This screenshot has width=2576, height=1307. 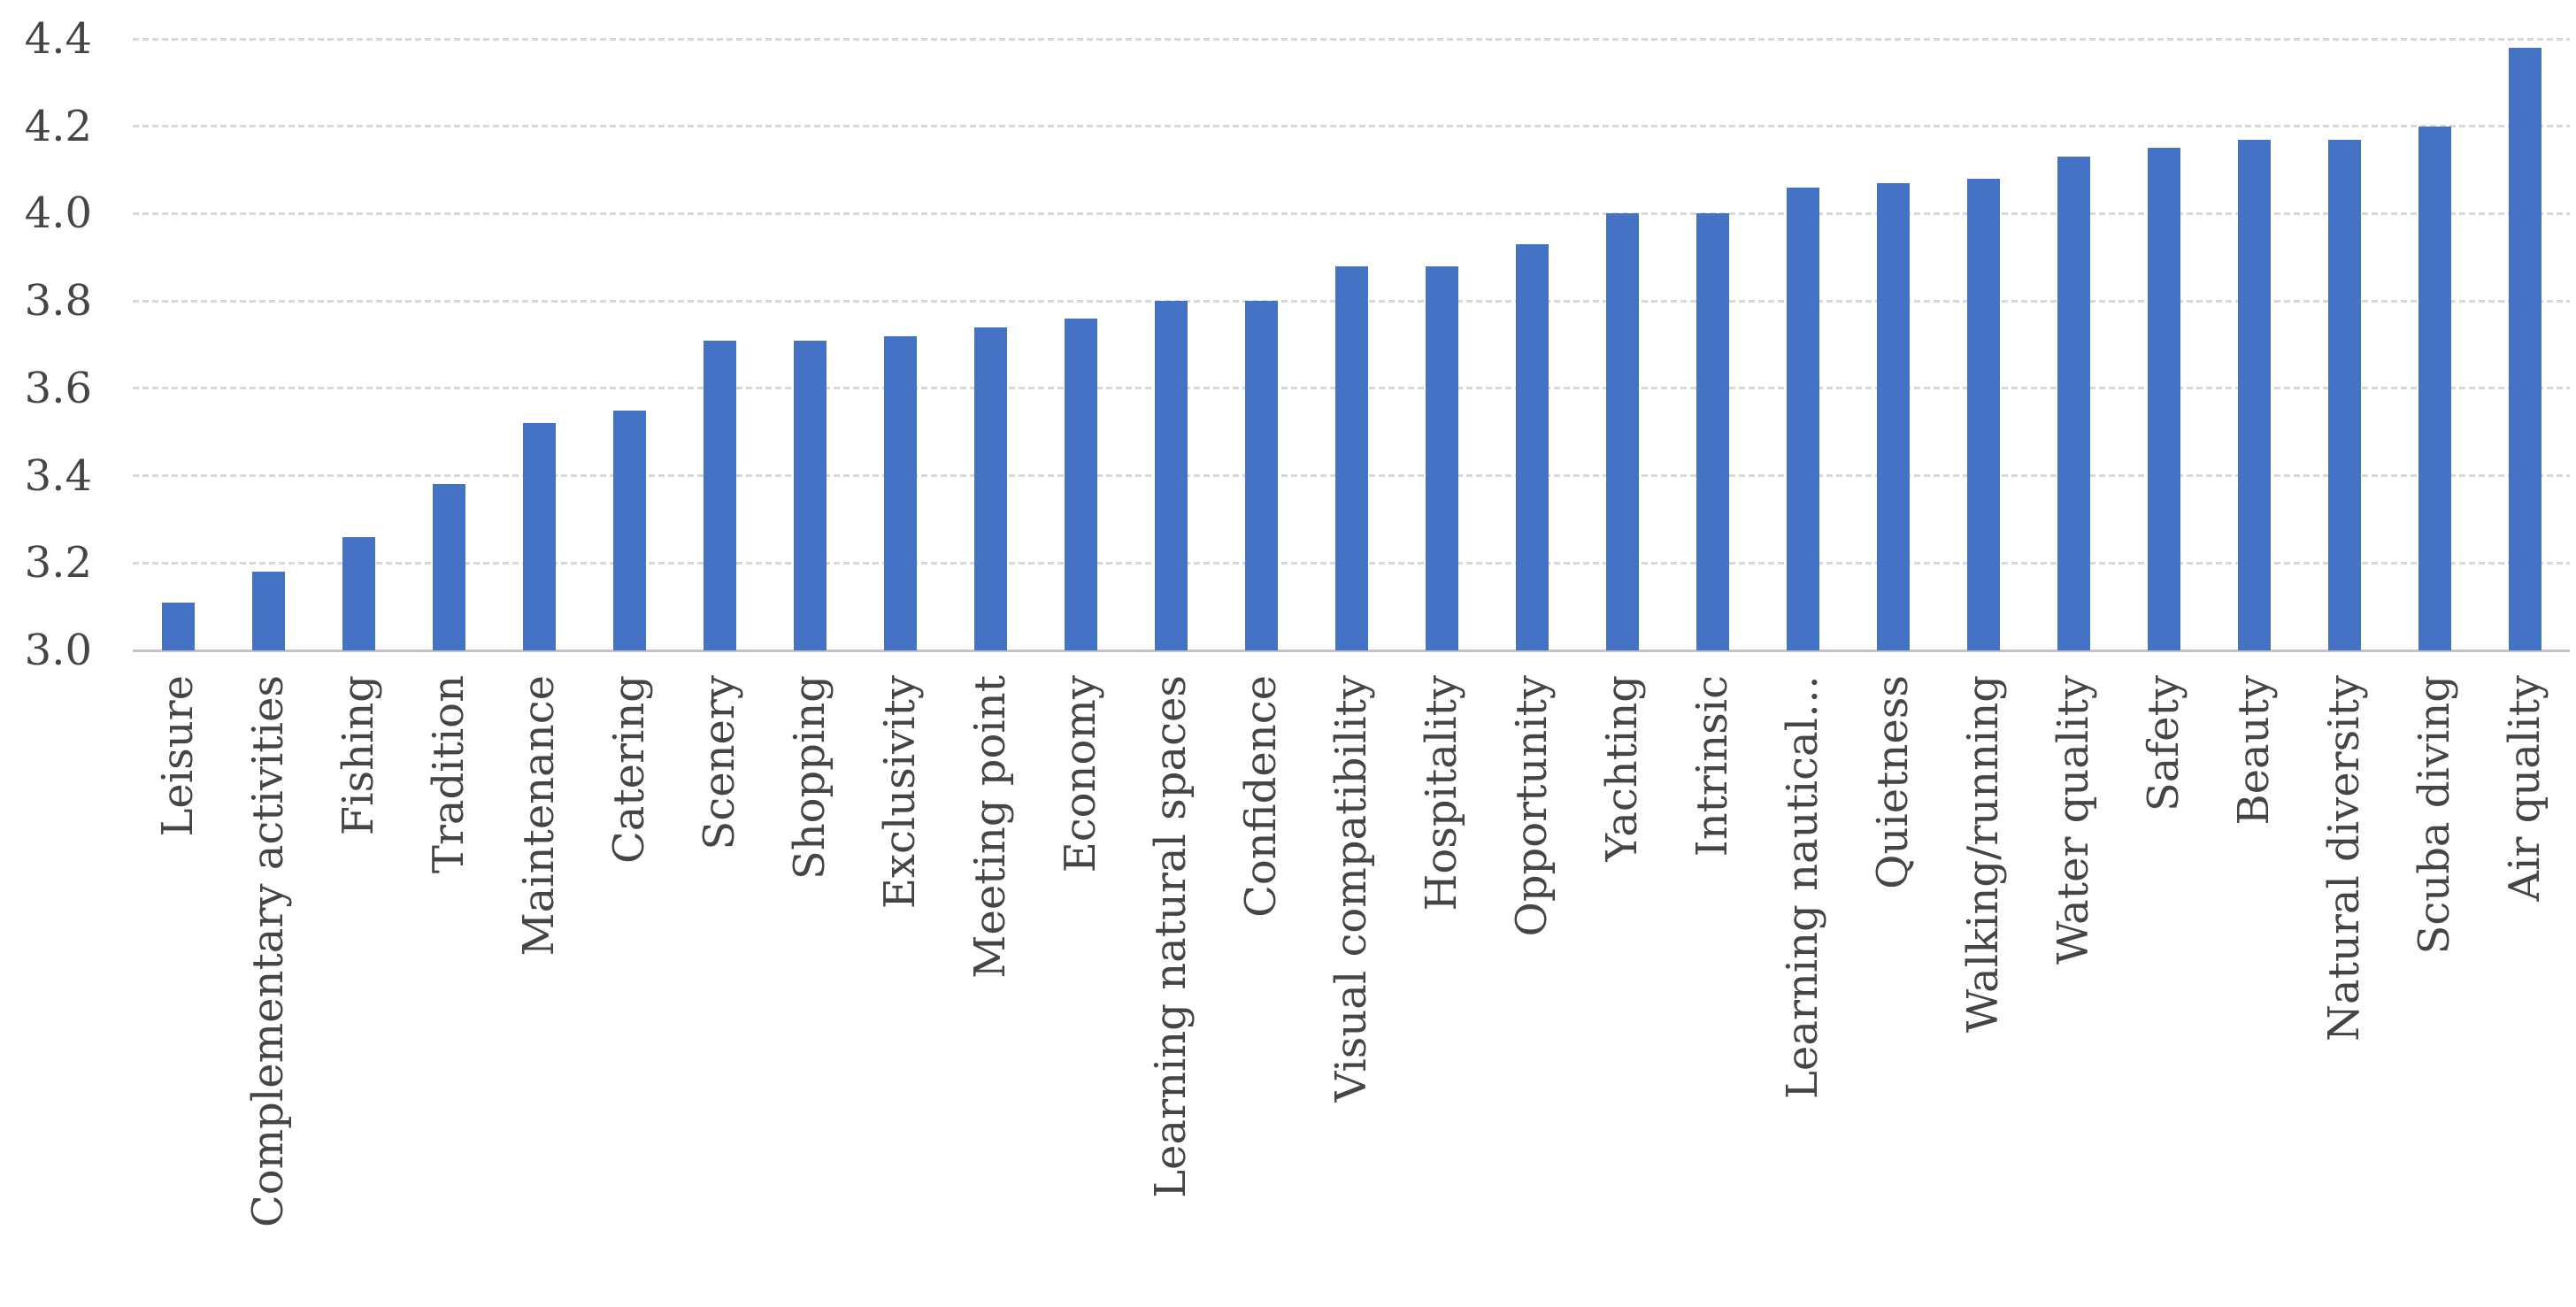 What do you see at coordinates (1983, 414) in the screenshot?
I see `bar-walking-running` at bounding box center [1983, 414].